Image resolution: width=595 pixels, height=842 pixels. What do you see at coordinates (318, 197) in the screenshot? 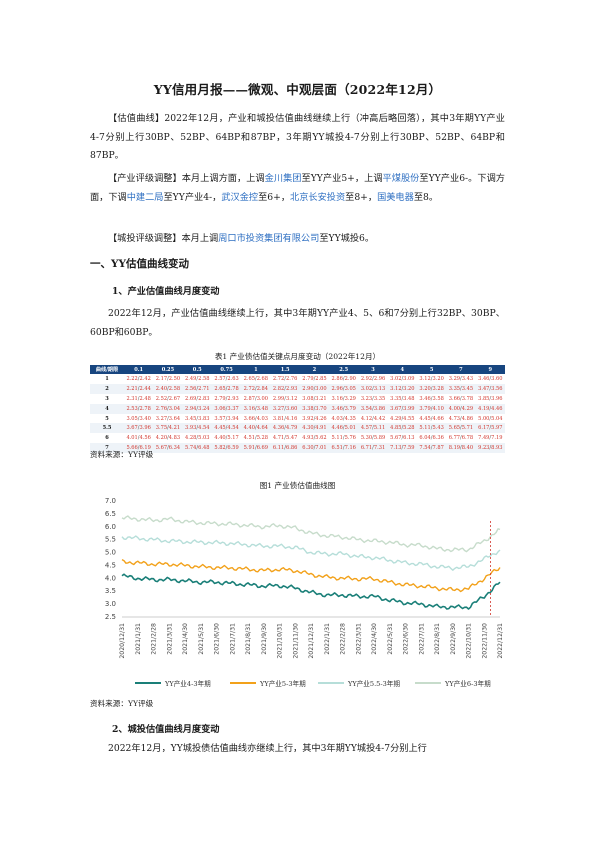
I see `entity-link-beijing: 北京长安投资` at bounding box center [318, 197].